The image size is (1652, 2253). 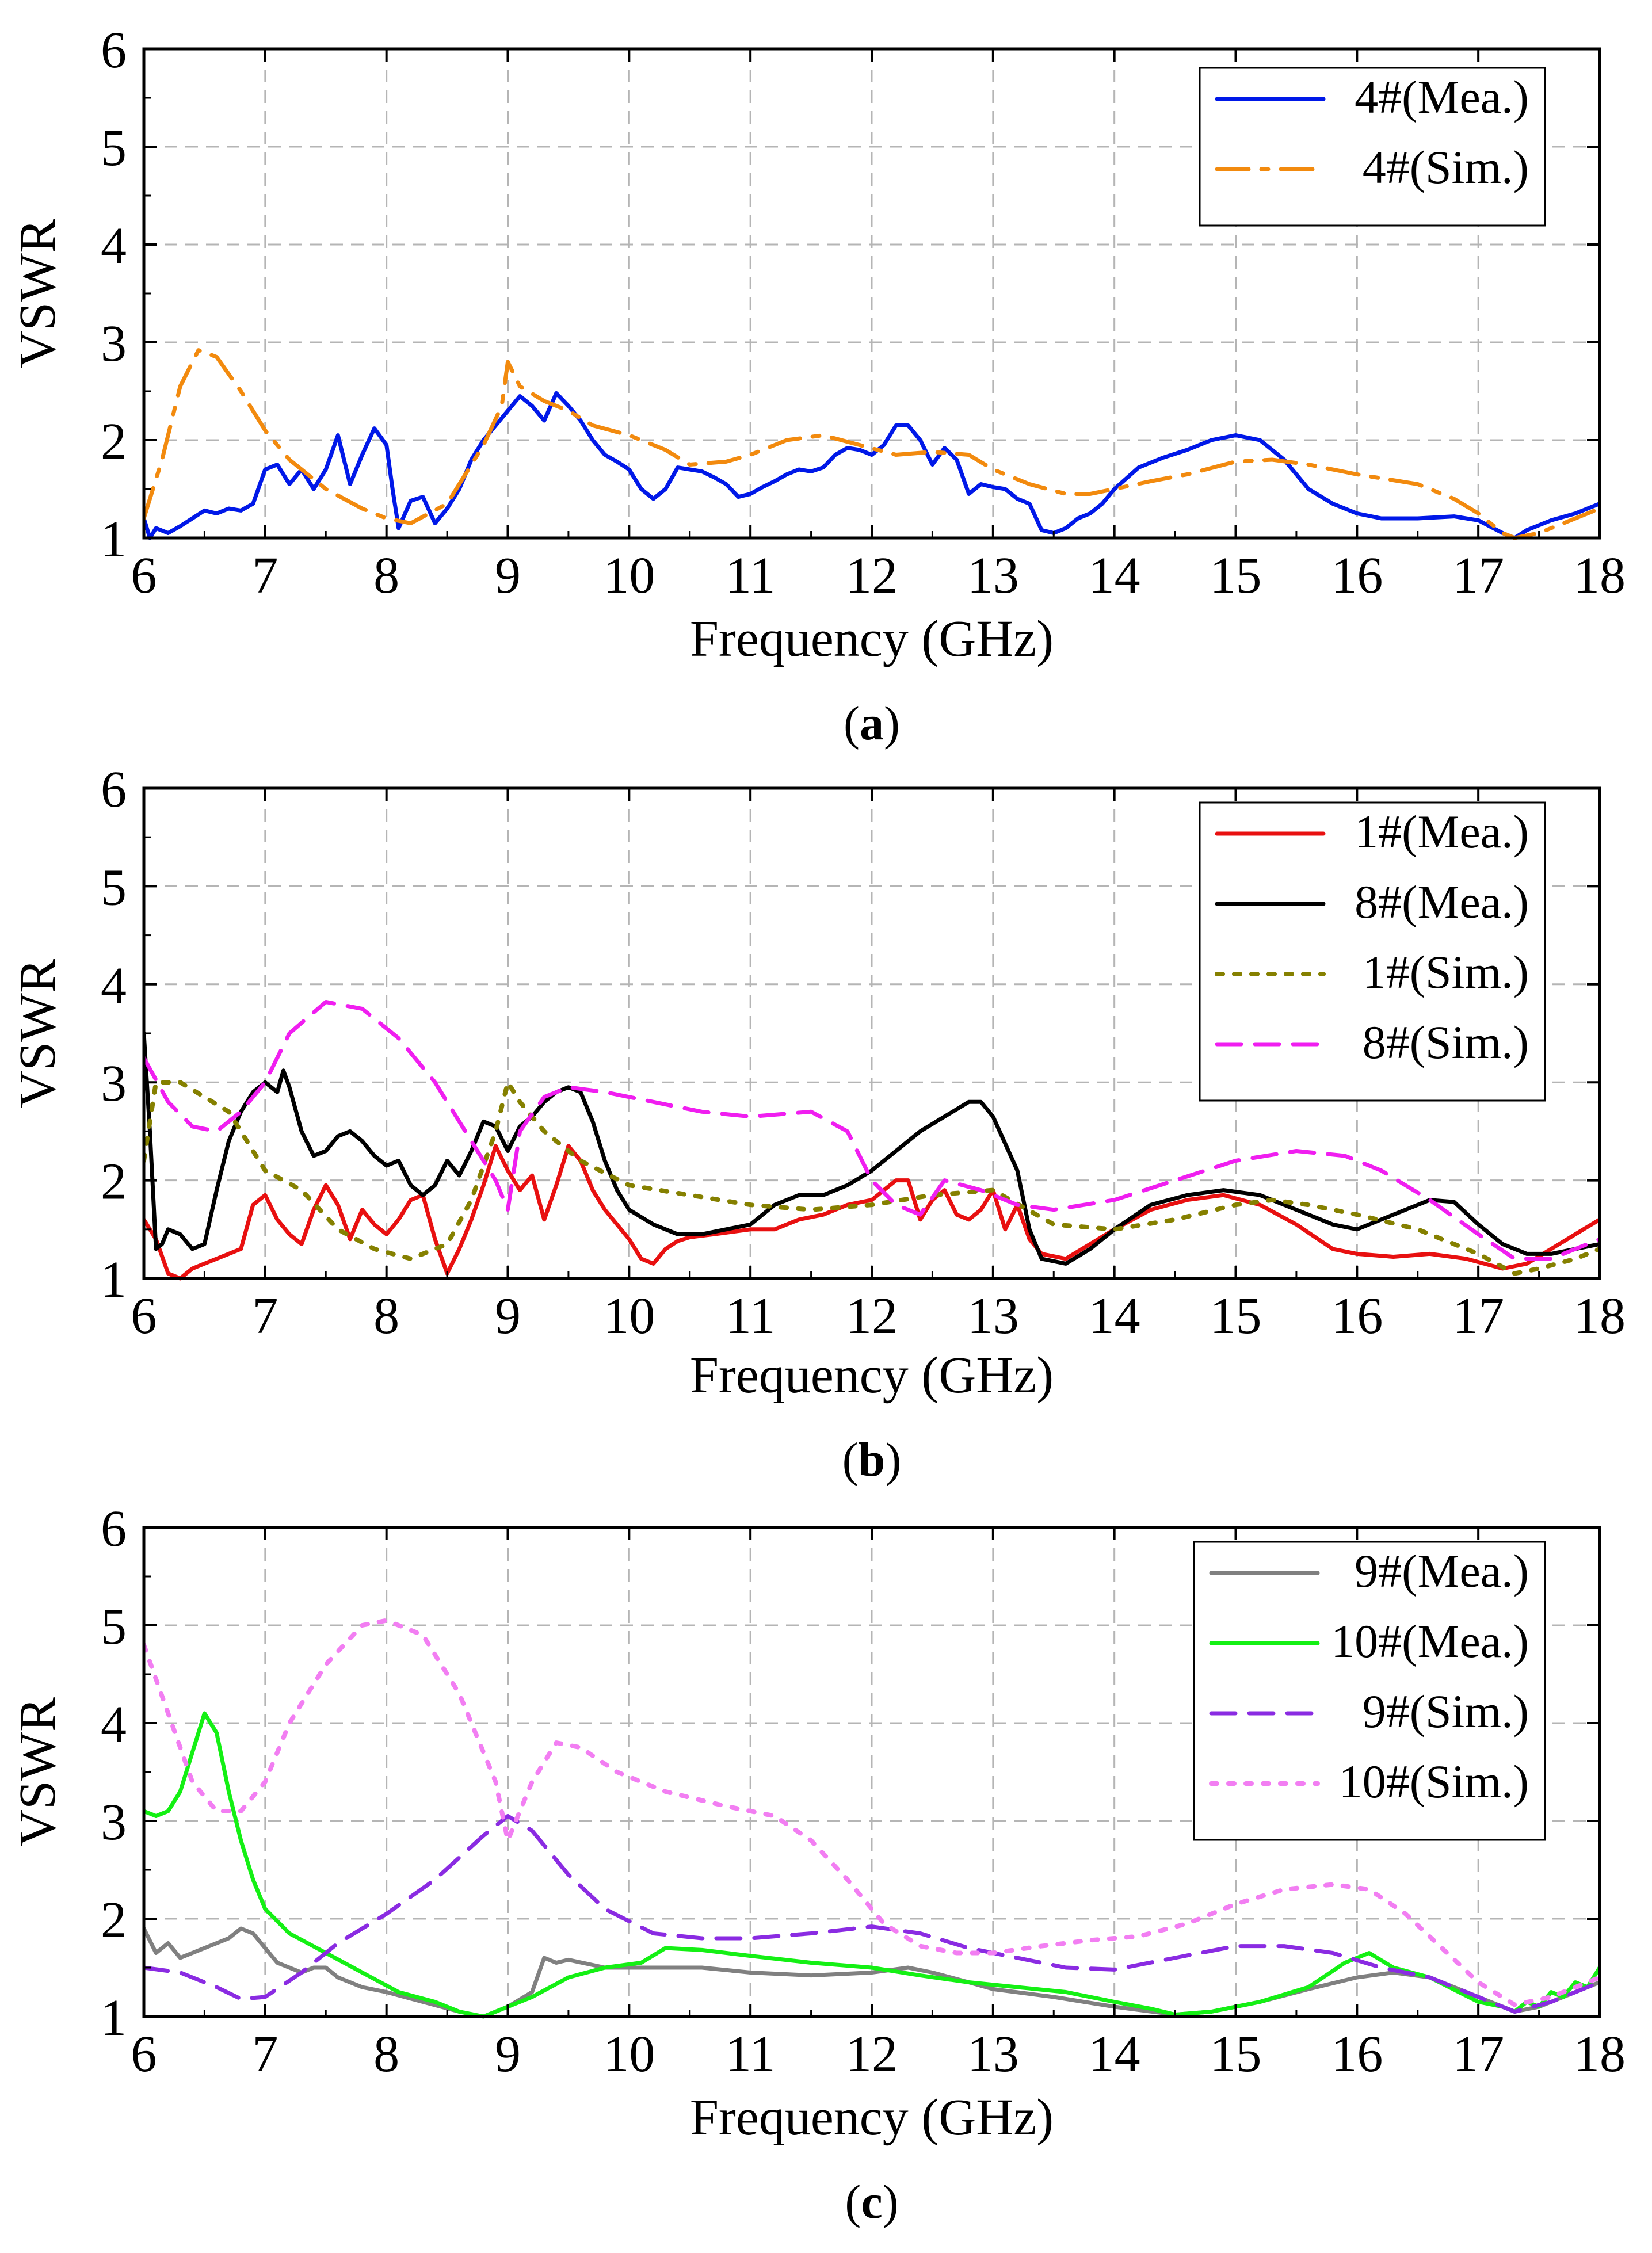 I want to click on panel-caption: (c), so click(x=871, y=2202).